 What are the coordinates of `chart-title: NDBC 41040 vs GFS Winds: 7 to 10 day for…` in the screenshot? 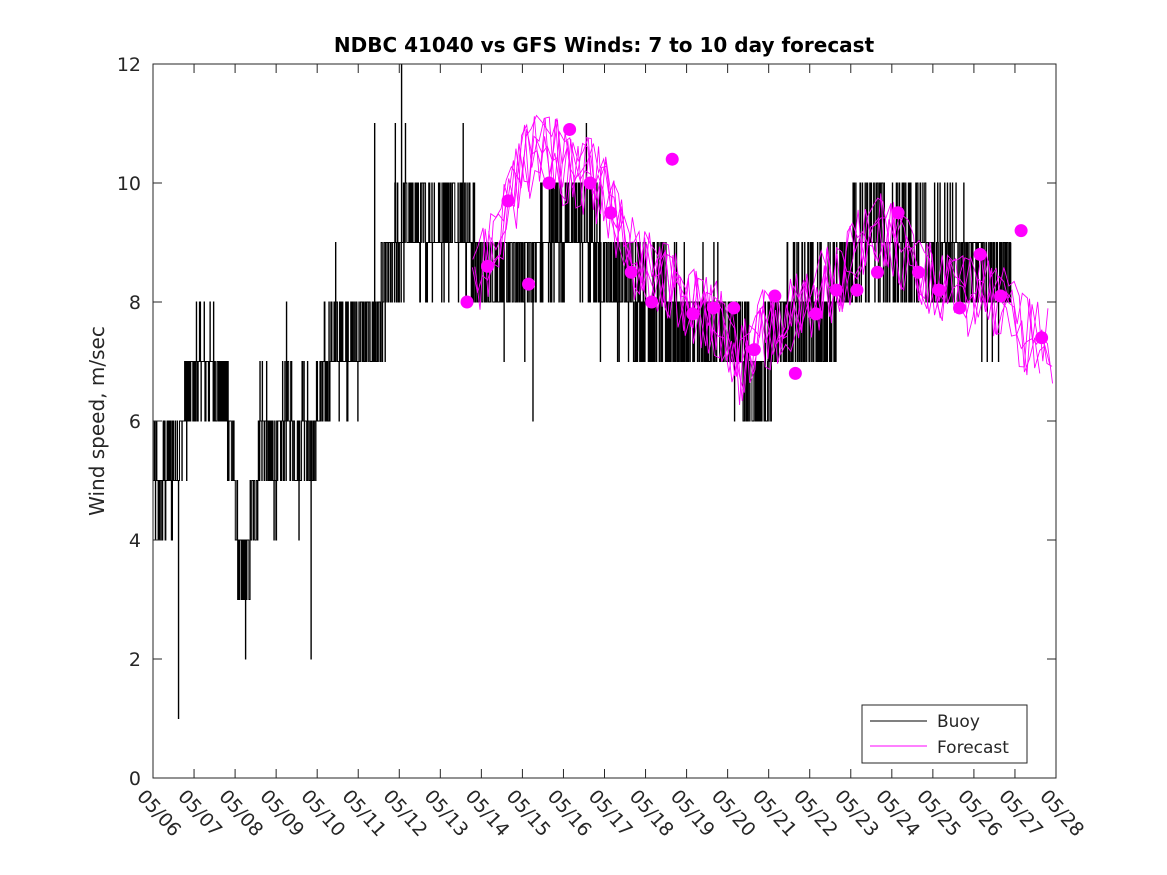 It's located at (604, 45).